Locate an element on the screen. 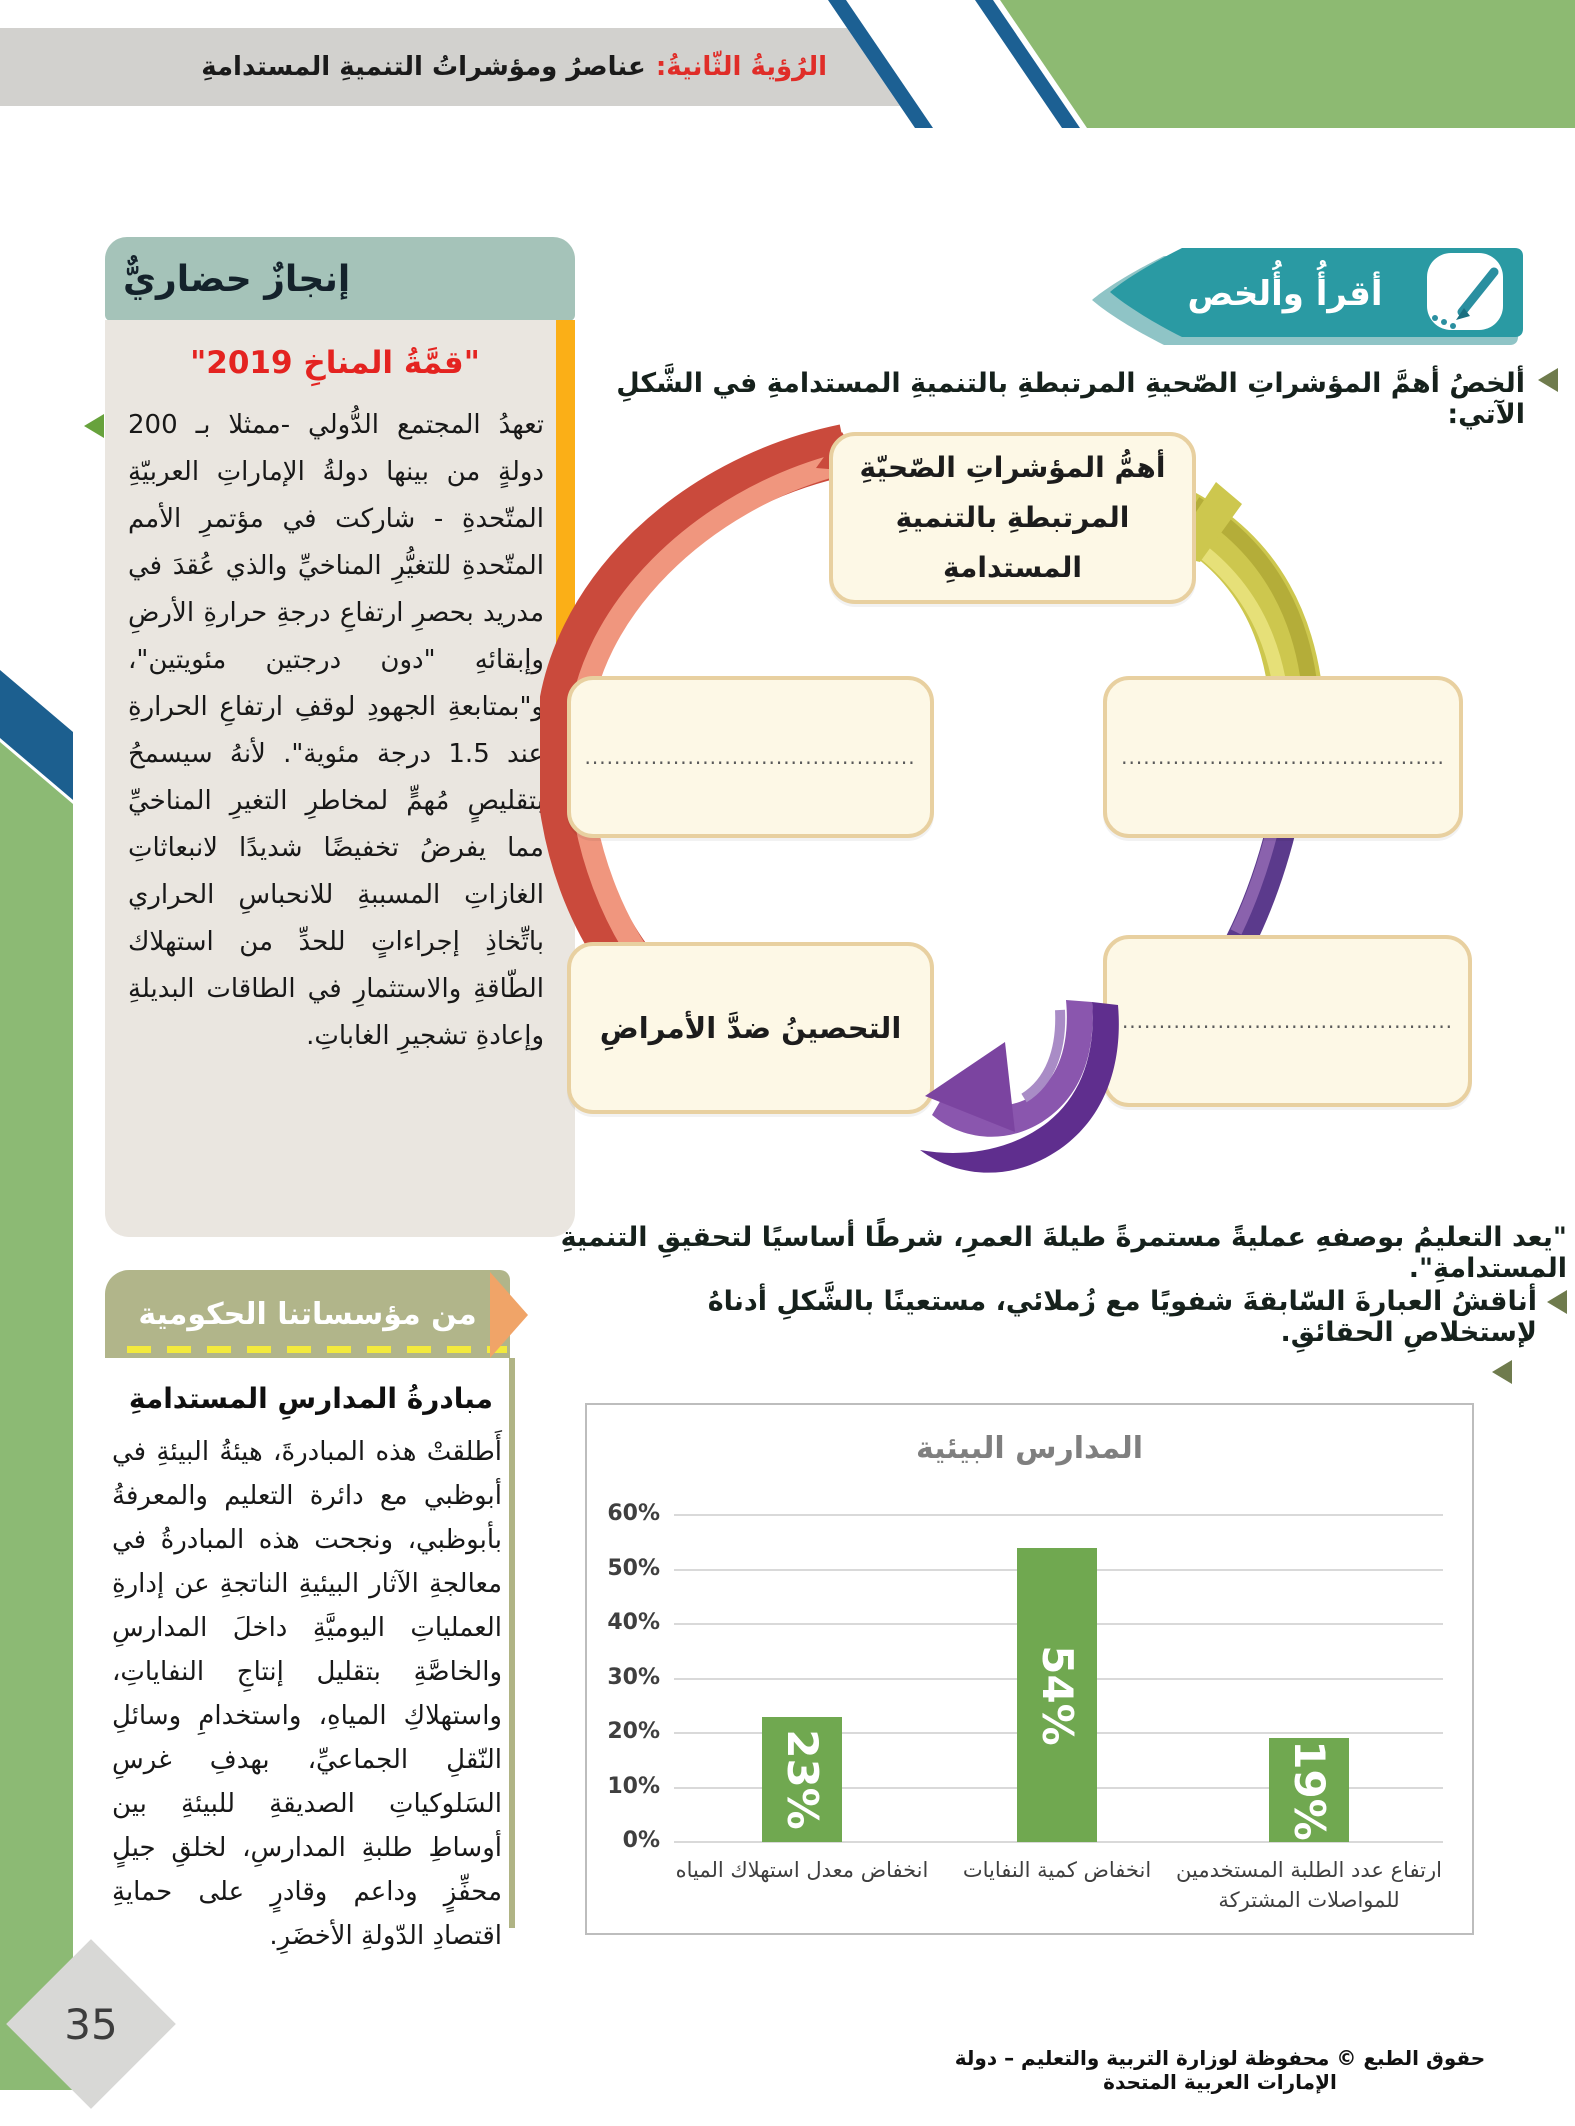 This screenshot has width=1575, height=2126. chart-bar: 54% is located at coordinates (1057, 1695).